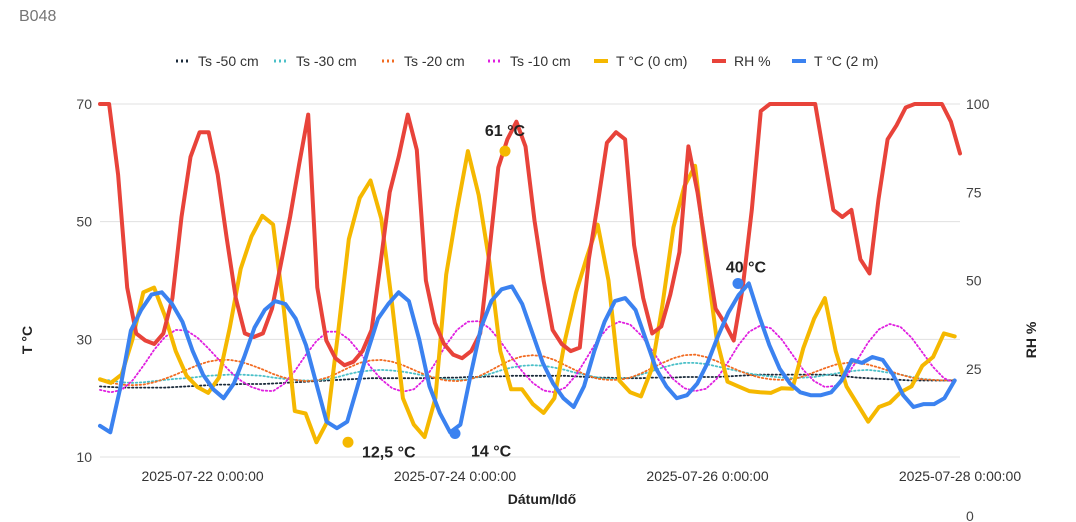 The width and height of the screenshot is (1076, 522). Describe the element at coordinates (707, 476) in the screenshot. I see `x-tick-label: 2025-07-26 0:00:00` at that location.